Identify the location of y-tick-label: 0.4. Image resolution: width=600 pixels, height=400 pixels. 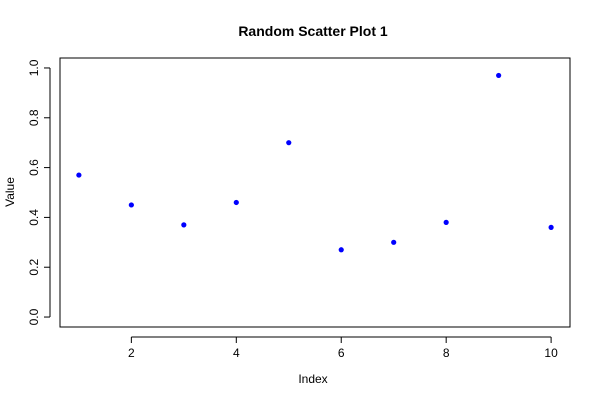
(34, 217).